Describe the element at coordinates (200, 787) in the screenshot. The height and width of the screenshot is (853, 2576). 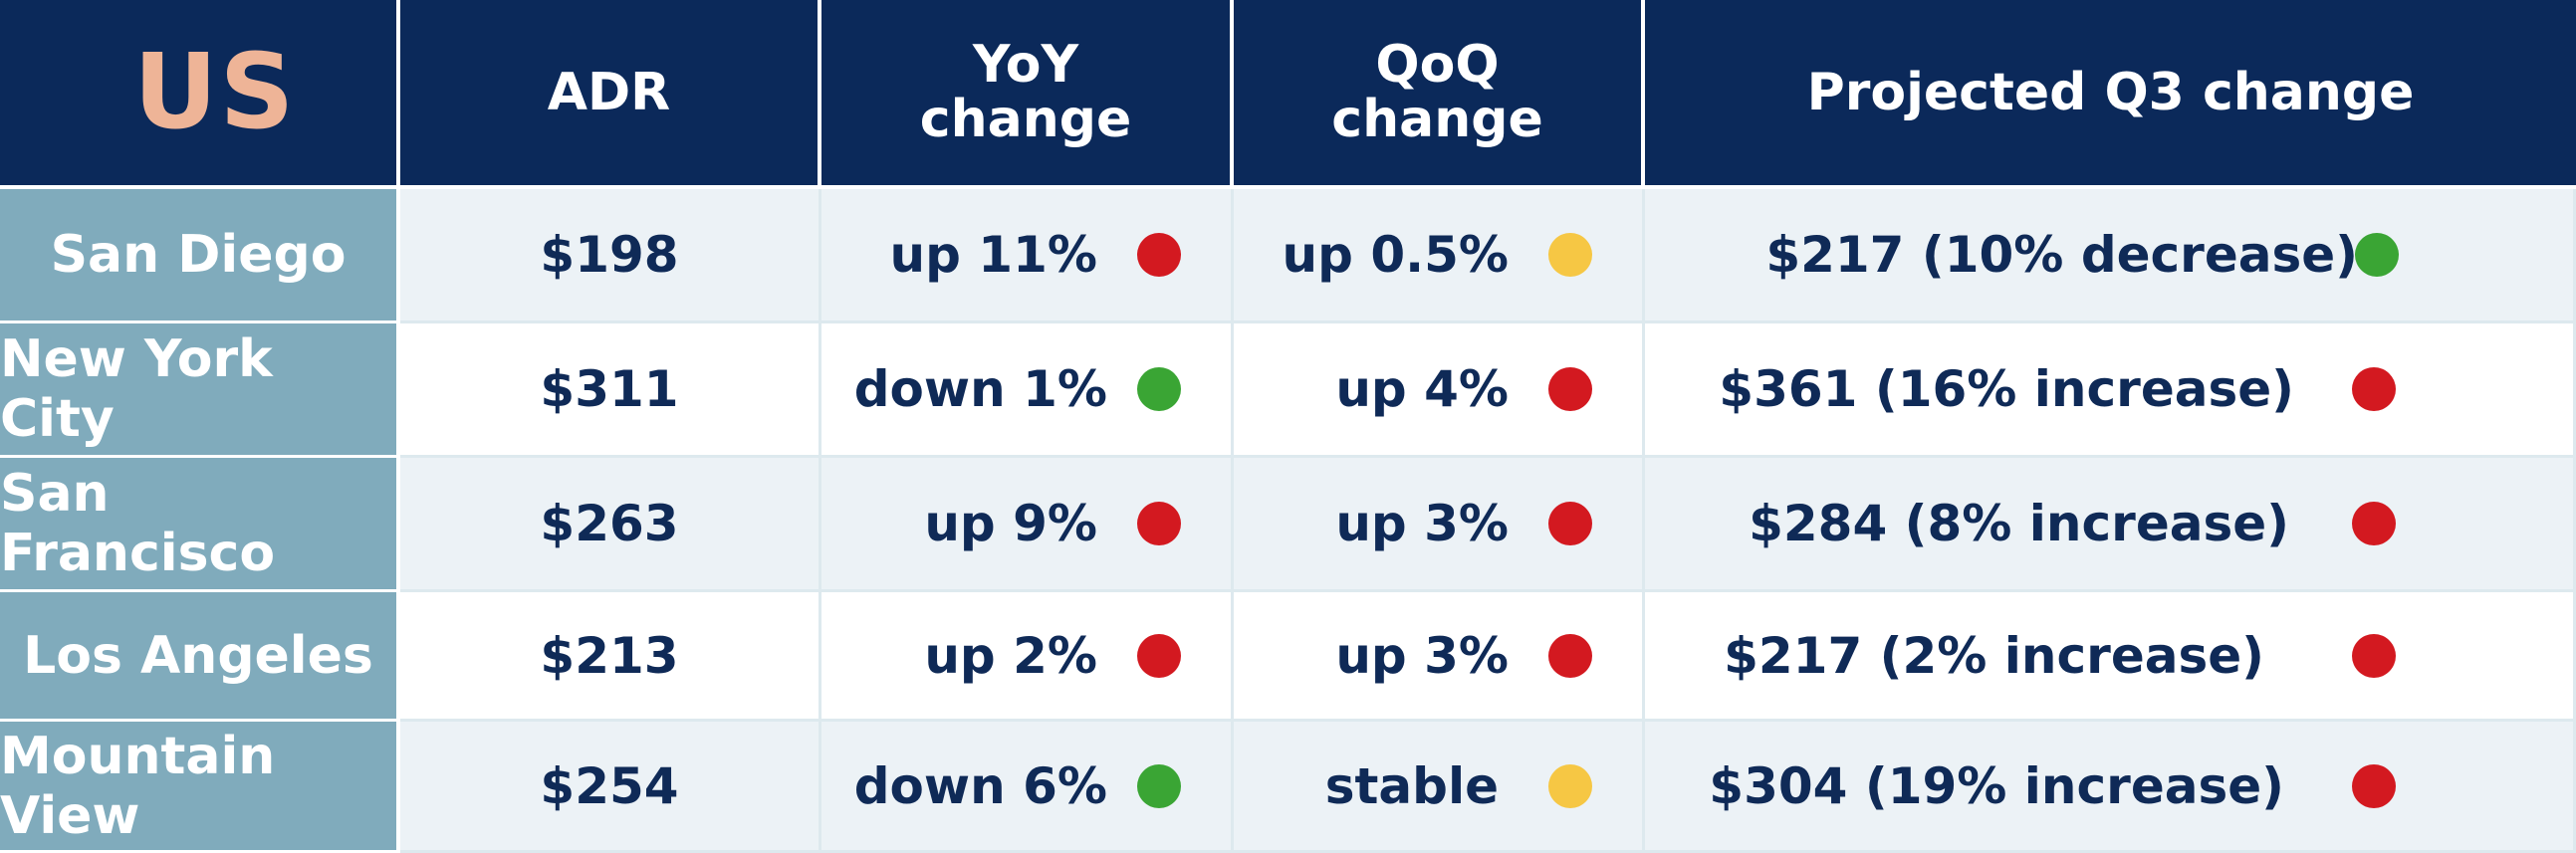
I see `city-cell: Mountain View` at that location.